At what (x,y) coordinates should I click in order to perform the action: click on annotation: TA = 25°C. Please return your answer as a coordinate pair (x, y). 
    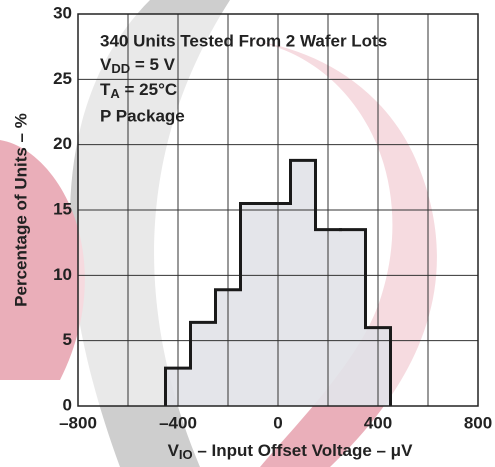
    Looking at the image, I should click on (138, 90).